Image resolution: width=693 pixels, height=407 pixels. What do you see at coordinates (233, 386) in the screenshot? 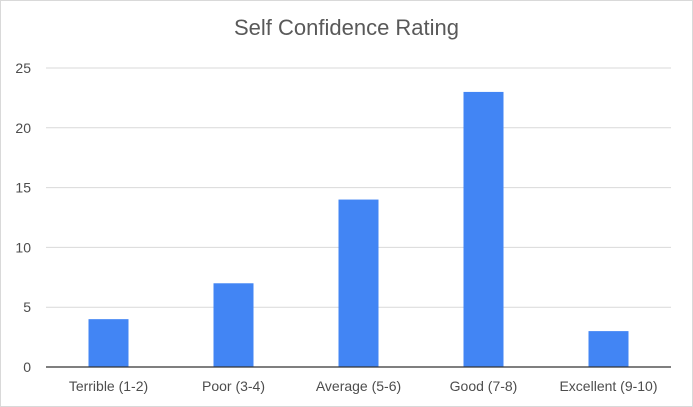
I see `x-tick-label: Poor (3-4)` at bounding box center [233, 386].